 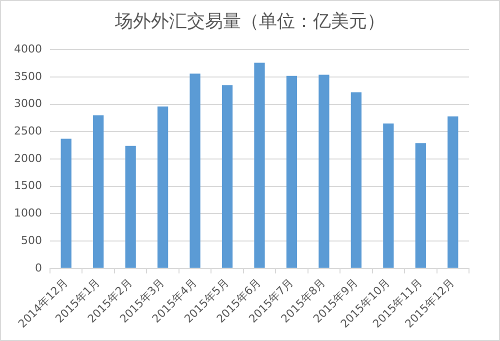 What do you see at coordinates (28, 76) in the screenshot?
I see `y-tick-label: 3500` at bounding box center [28, 76].